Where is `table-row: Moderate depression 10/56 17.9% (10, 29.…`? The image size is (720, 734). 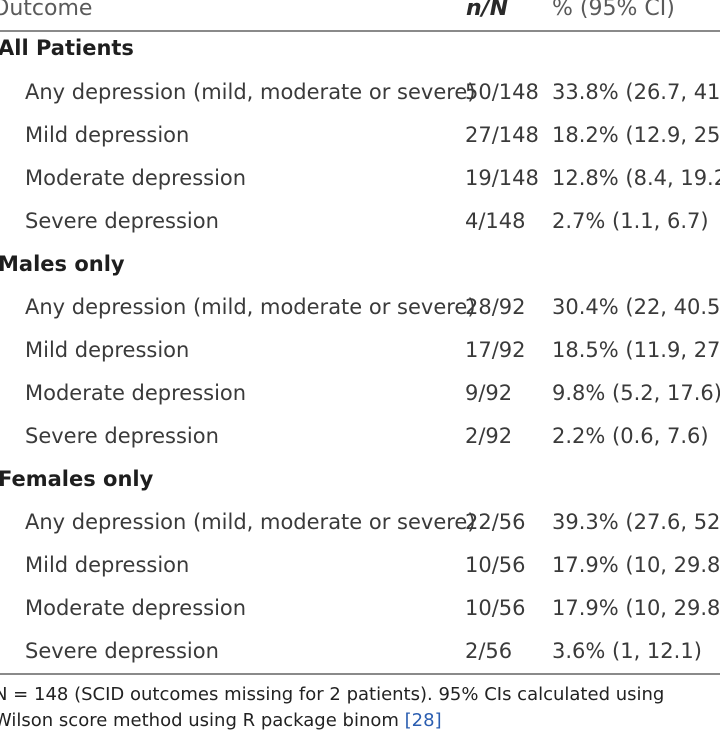 table-row: Moderate depression 10/56 17.9% (10, 29.… is located at coordinates (360, 611).